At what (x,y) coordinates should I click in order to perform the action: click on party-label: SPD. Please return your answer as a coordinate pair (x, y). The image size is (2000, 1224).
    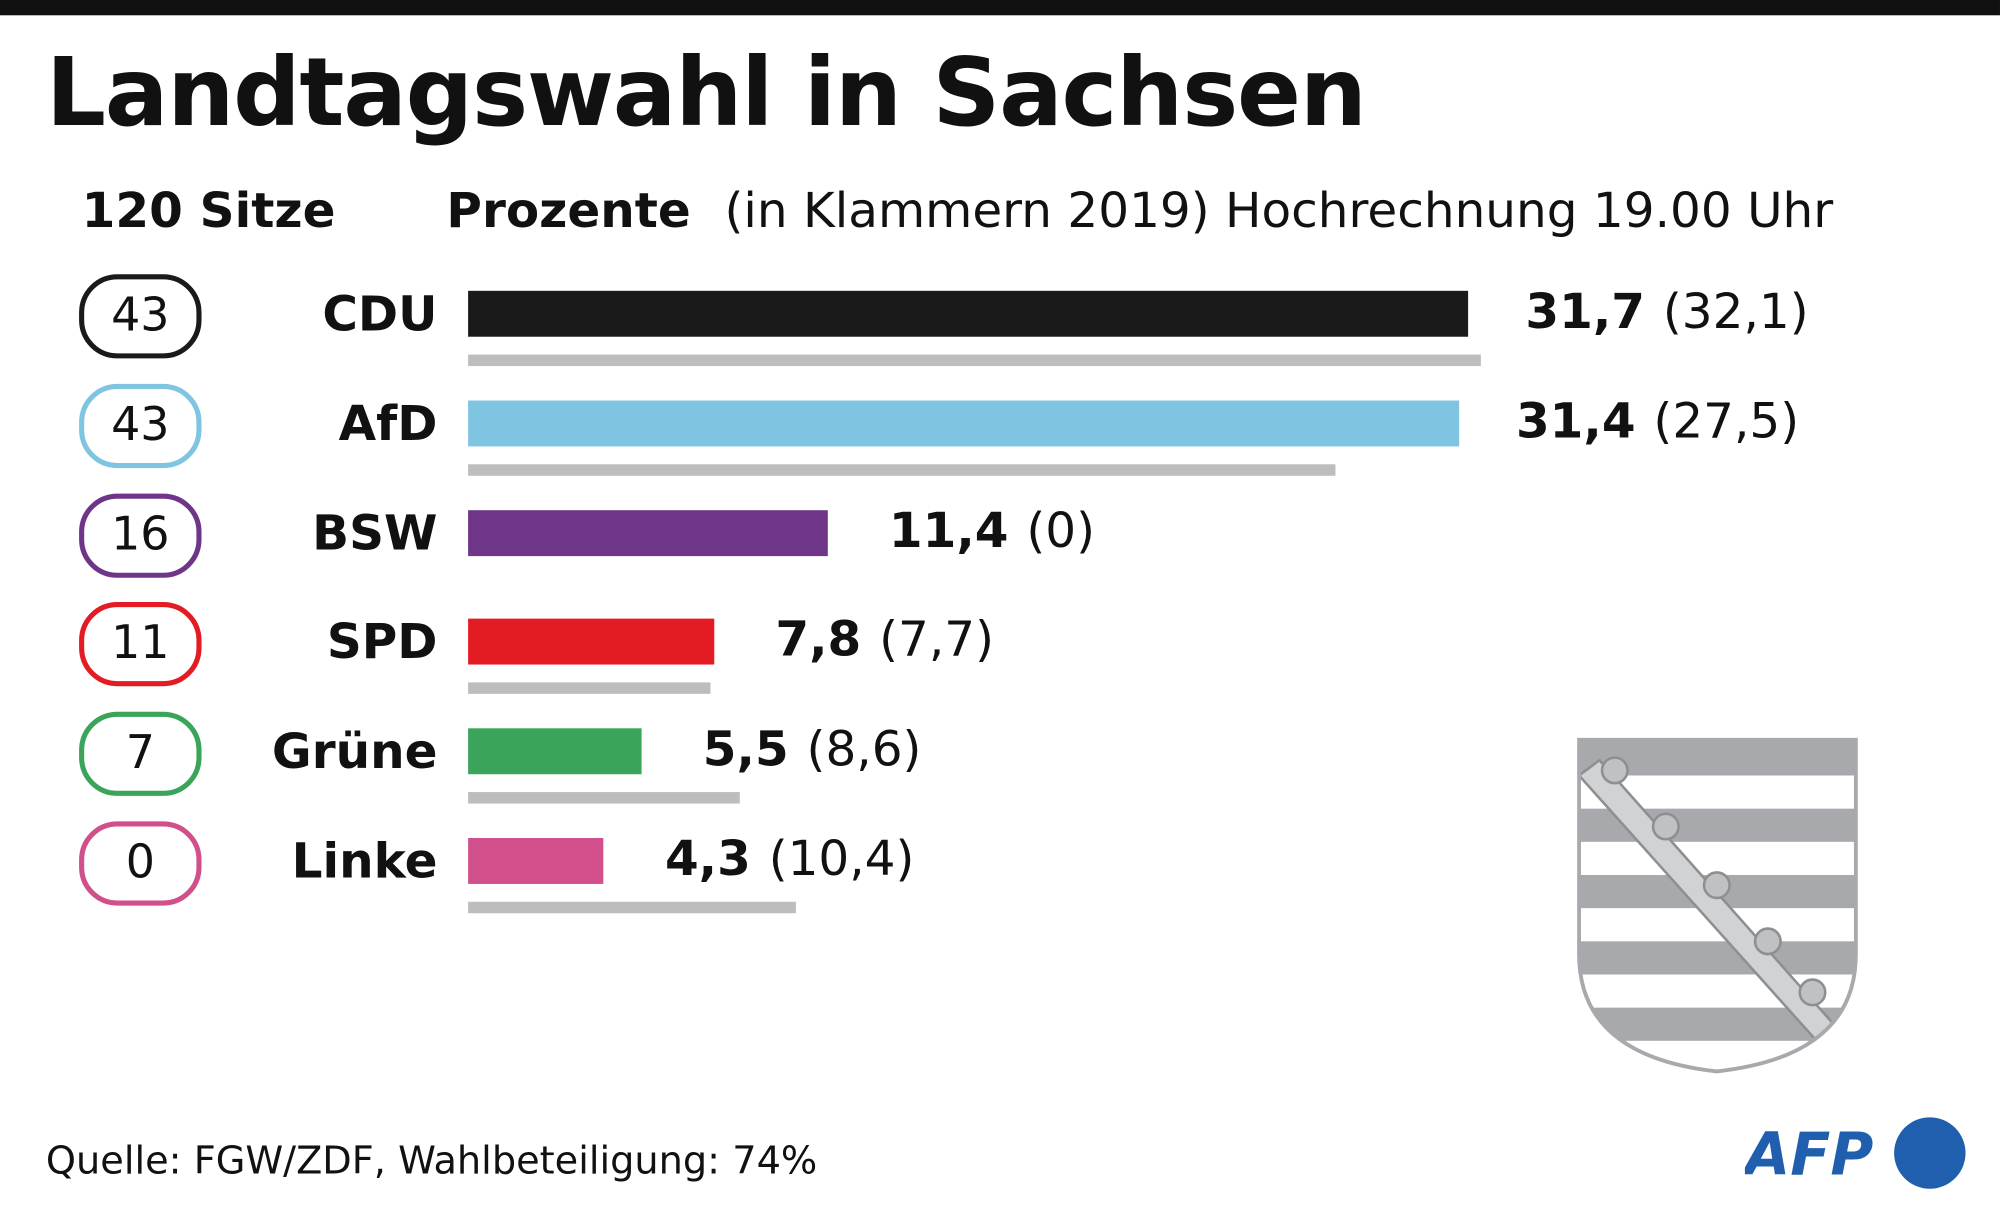
    Looking at the image, I should click on (382, 642).